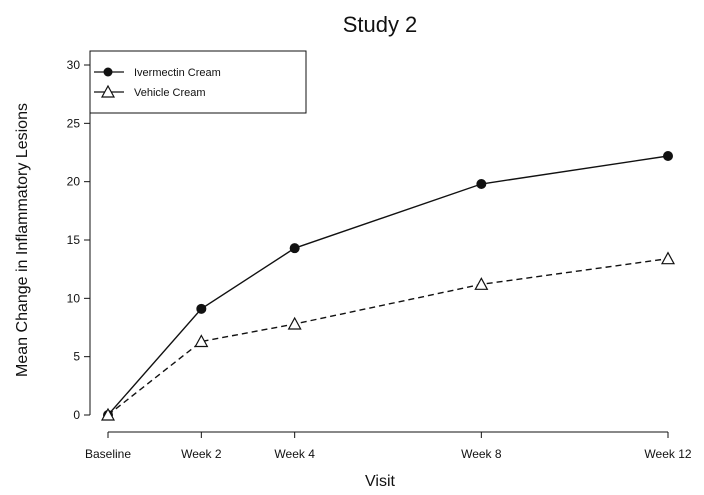 Image resolution: width=704 pixels, height=495 pixels. Describe the element at coordinates (108, 91) in the screenshot. I see `legend-marker-vehicle` at that location.